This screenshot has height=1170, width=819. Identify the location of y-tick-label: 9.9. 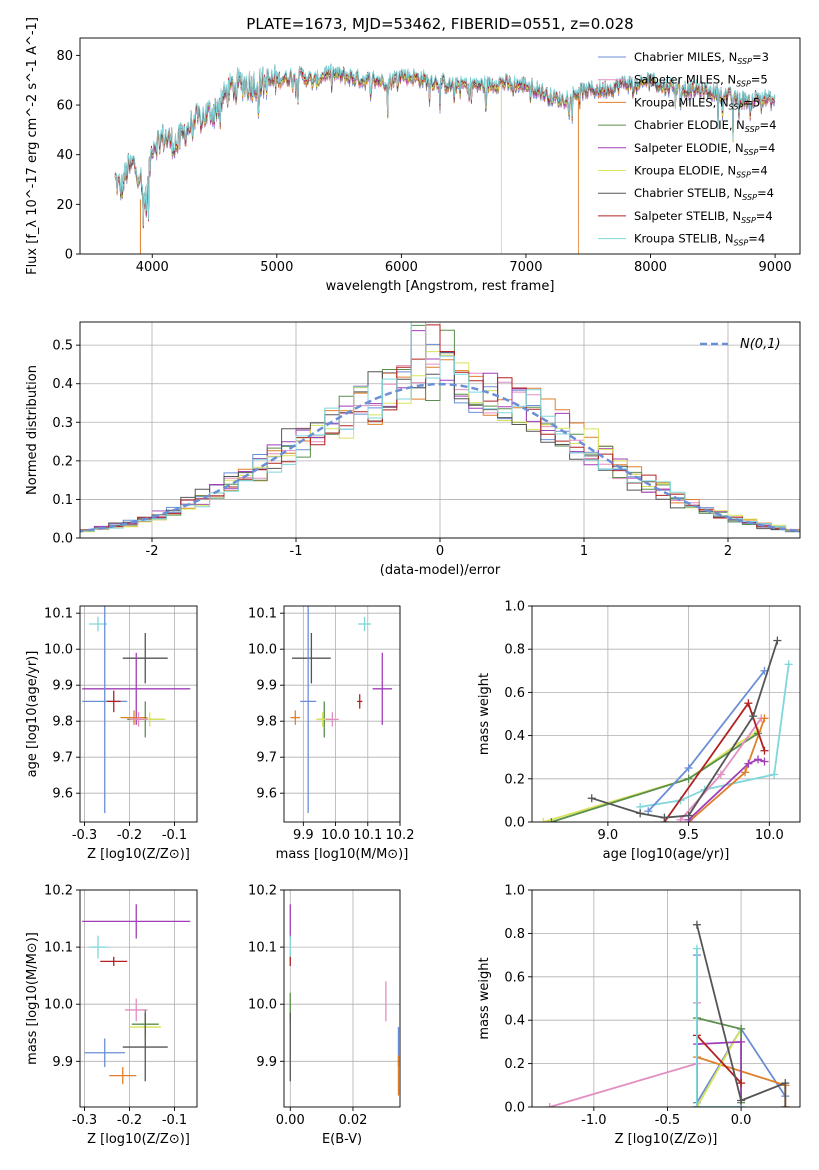
(266, 686).